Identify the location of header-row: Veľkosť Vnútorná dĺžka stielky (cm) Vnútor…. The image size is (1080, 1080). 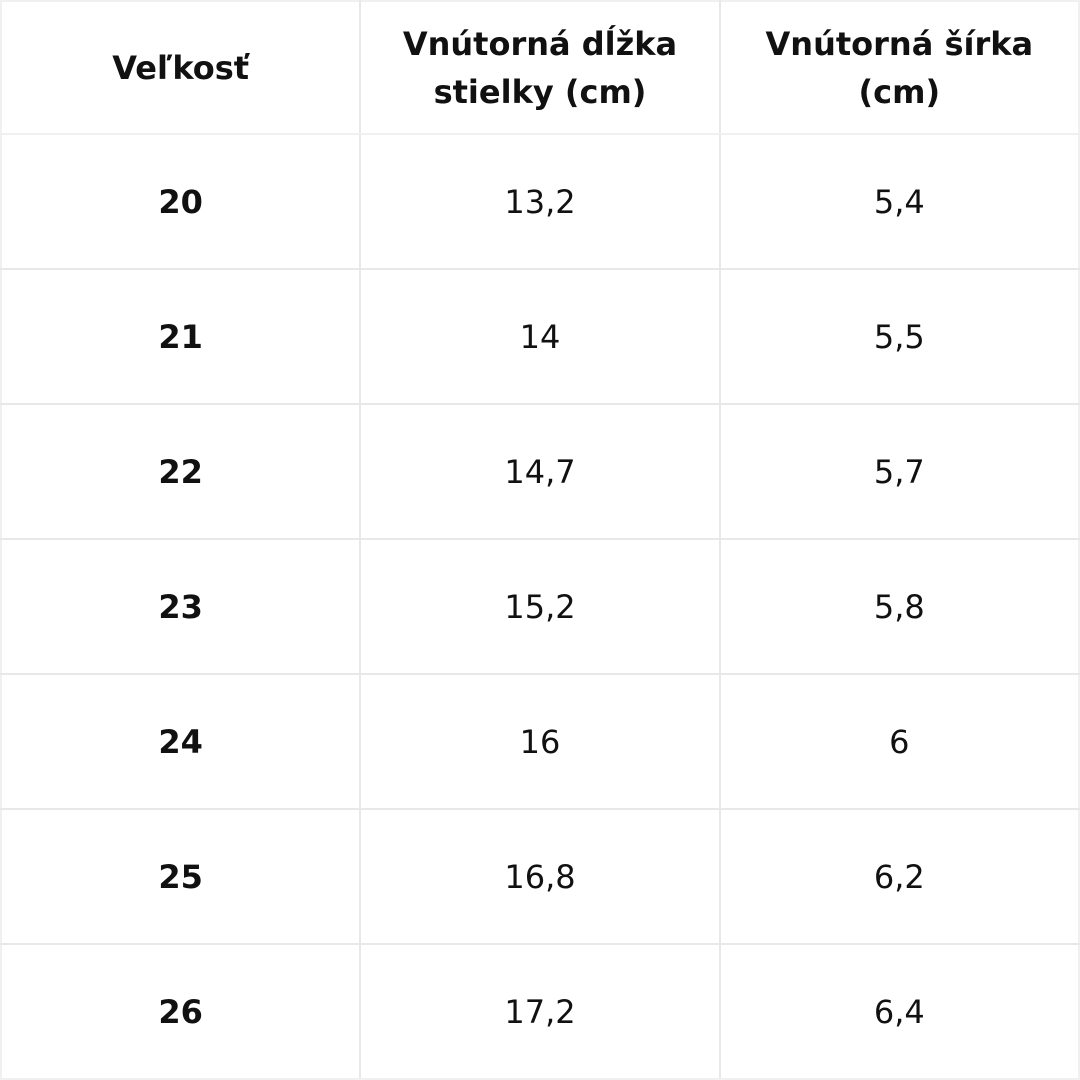
(540, 67).